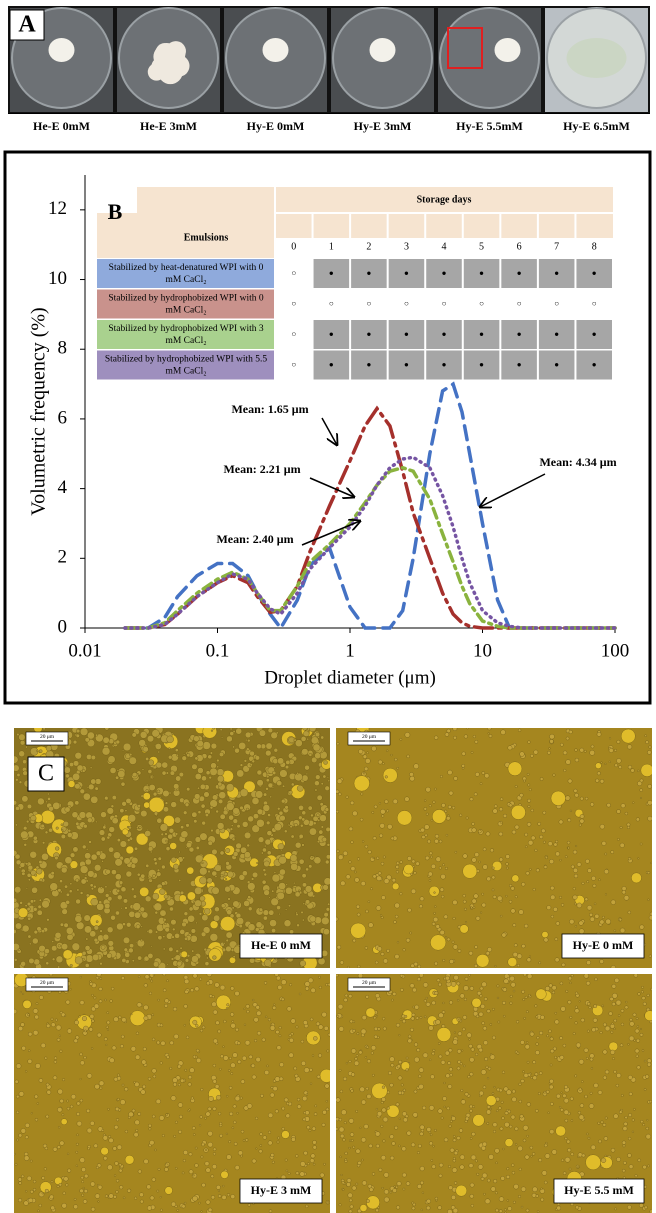 The width and height of the screenshot is (656, 1213). I want to click on y-tick-label: 6, so click(63, 417).